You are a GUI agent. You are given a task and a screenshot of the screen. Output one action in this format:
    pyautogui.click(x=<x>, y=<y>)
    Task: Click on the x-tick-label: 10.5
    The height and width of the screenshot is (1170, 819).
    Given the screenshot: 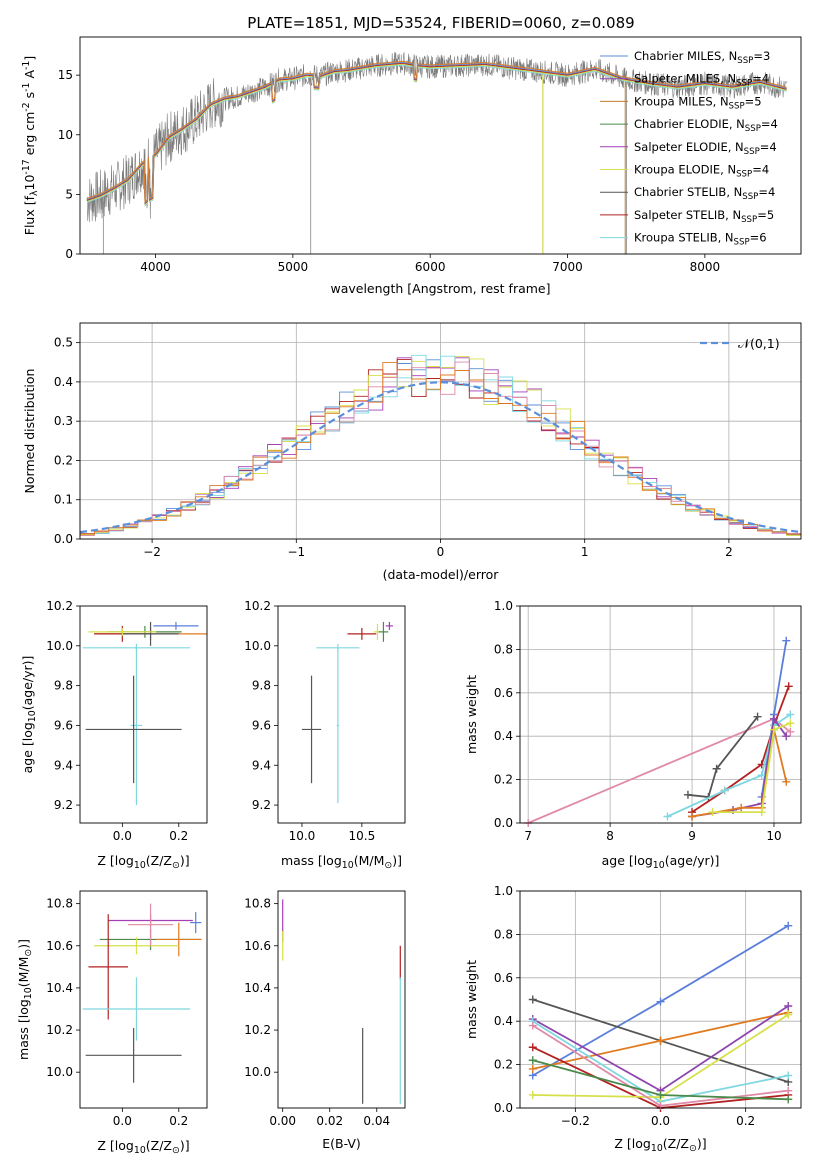 What is the action you would take?
    pyautogui.click(x=362, y=836)
    